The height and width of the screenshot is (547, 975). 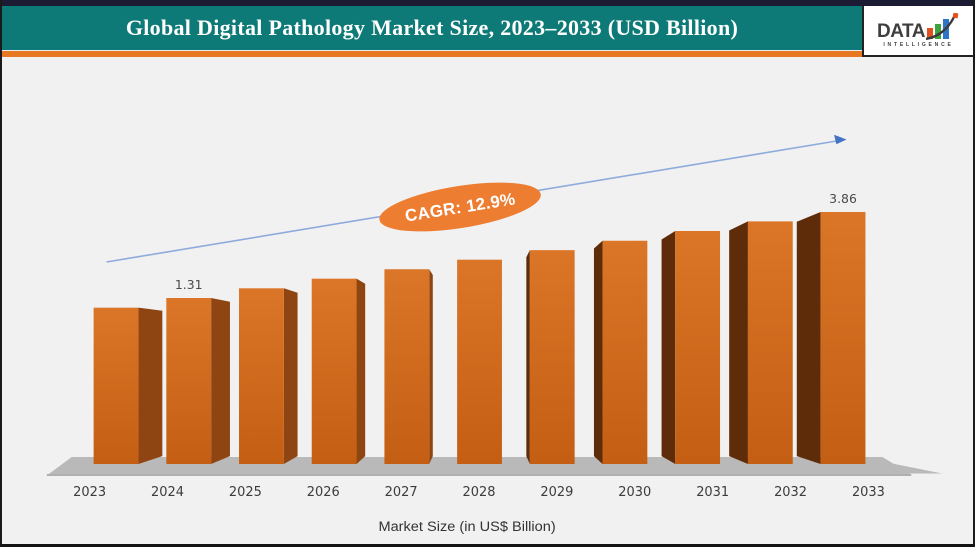 I want to click on bar-value-label-2033: 3.86, so click(x=843, y=198).